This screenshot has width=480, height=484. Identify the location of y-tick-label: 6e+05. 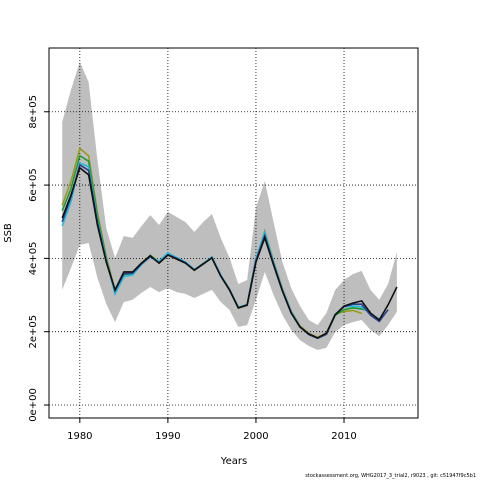
(33, 185).